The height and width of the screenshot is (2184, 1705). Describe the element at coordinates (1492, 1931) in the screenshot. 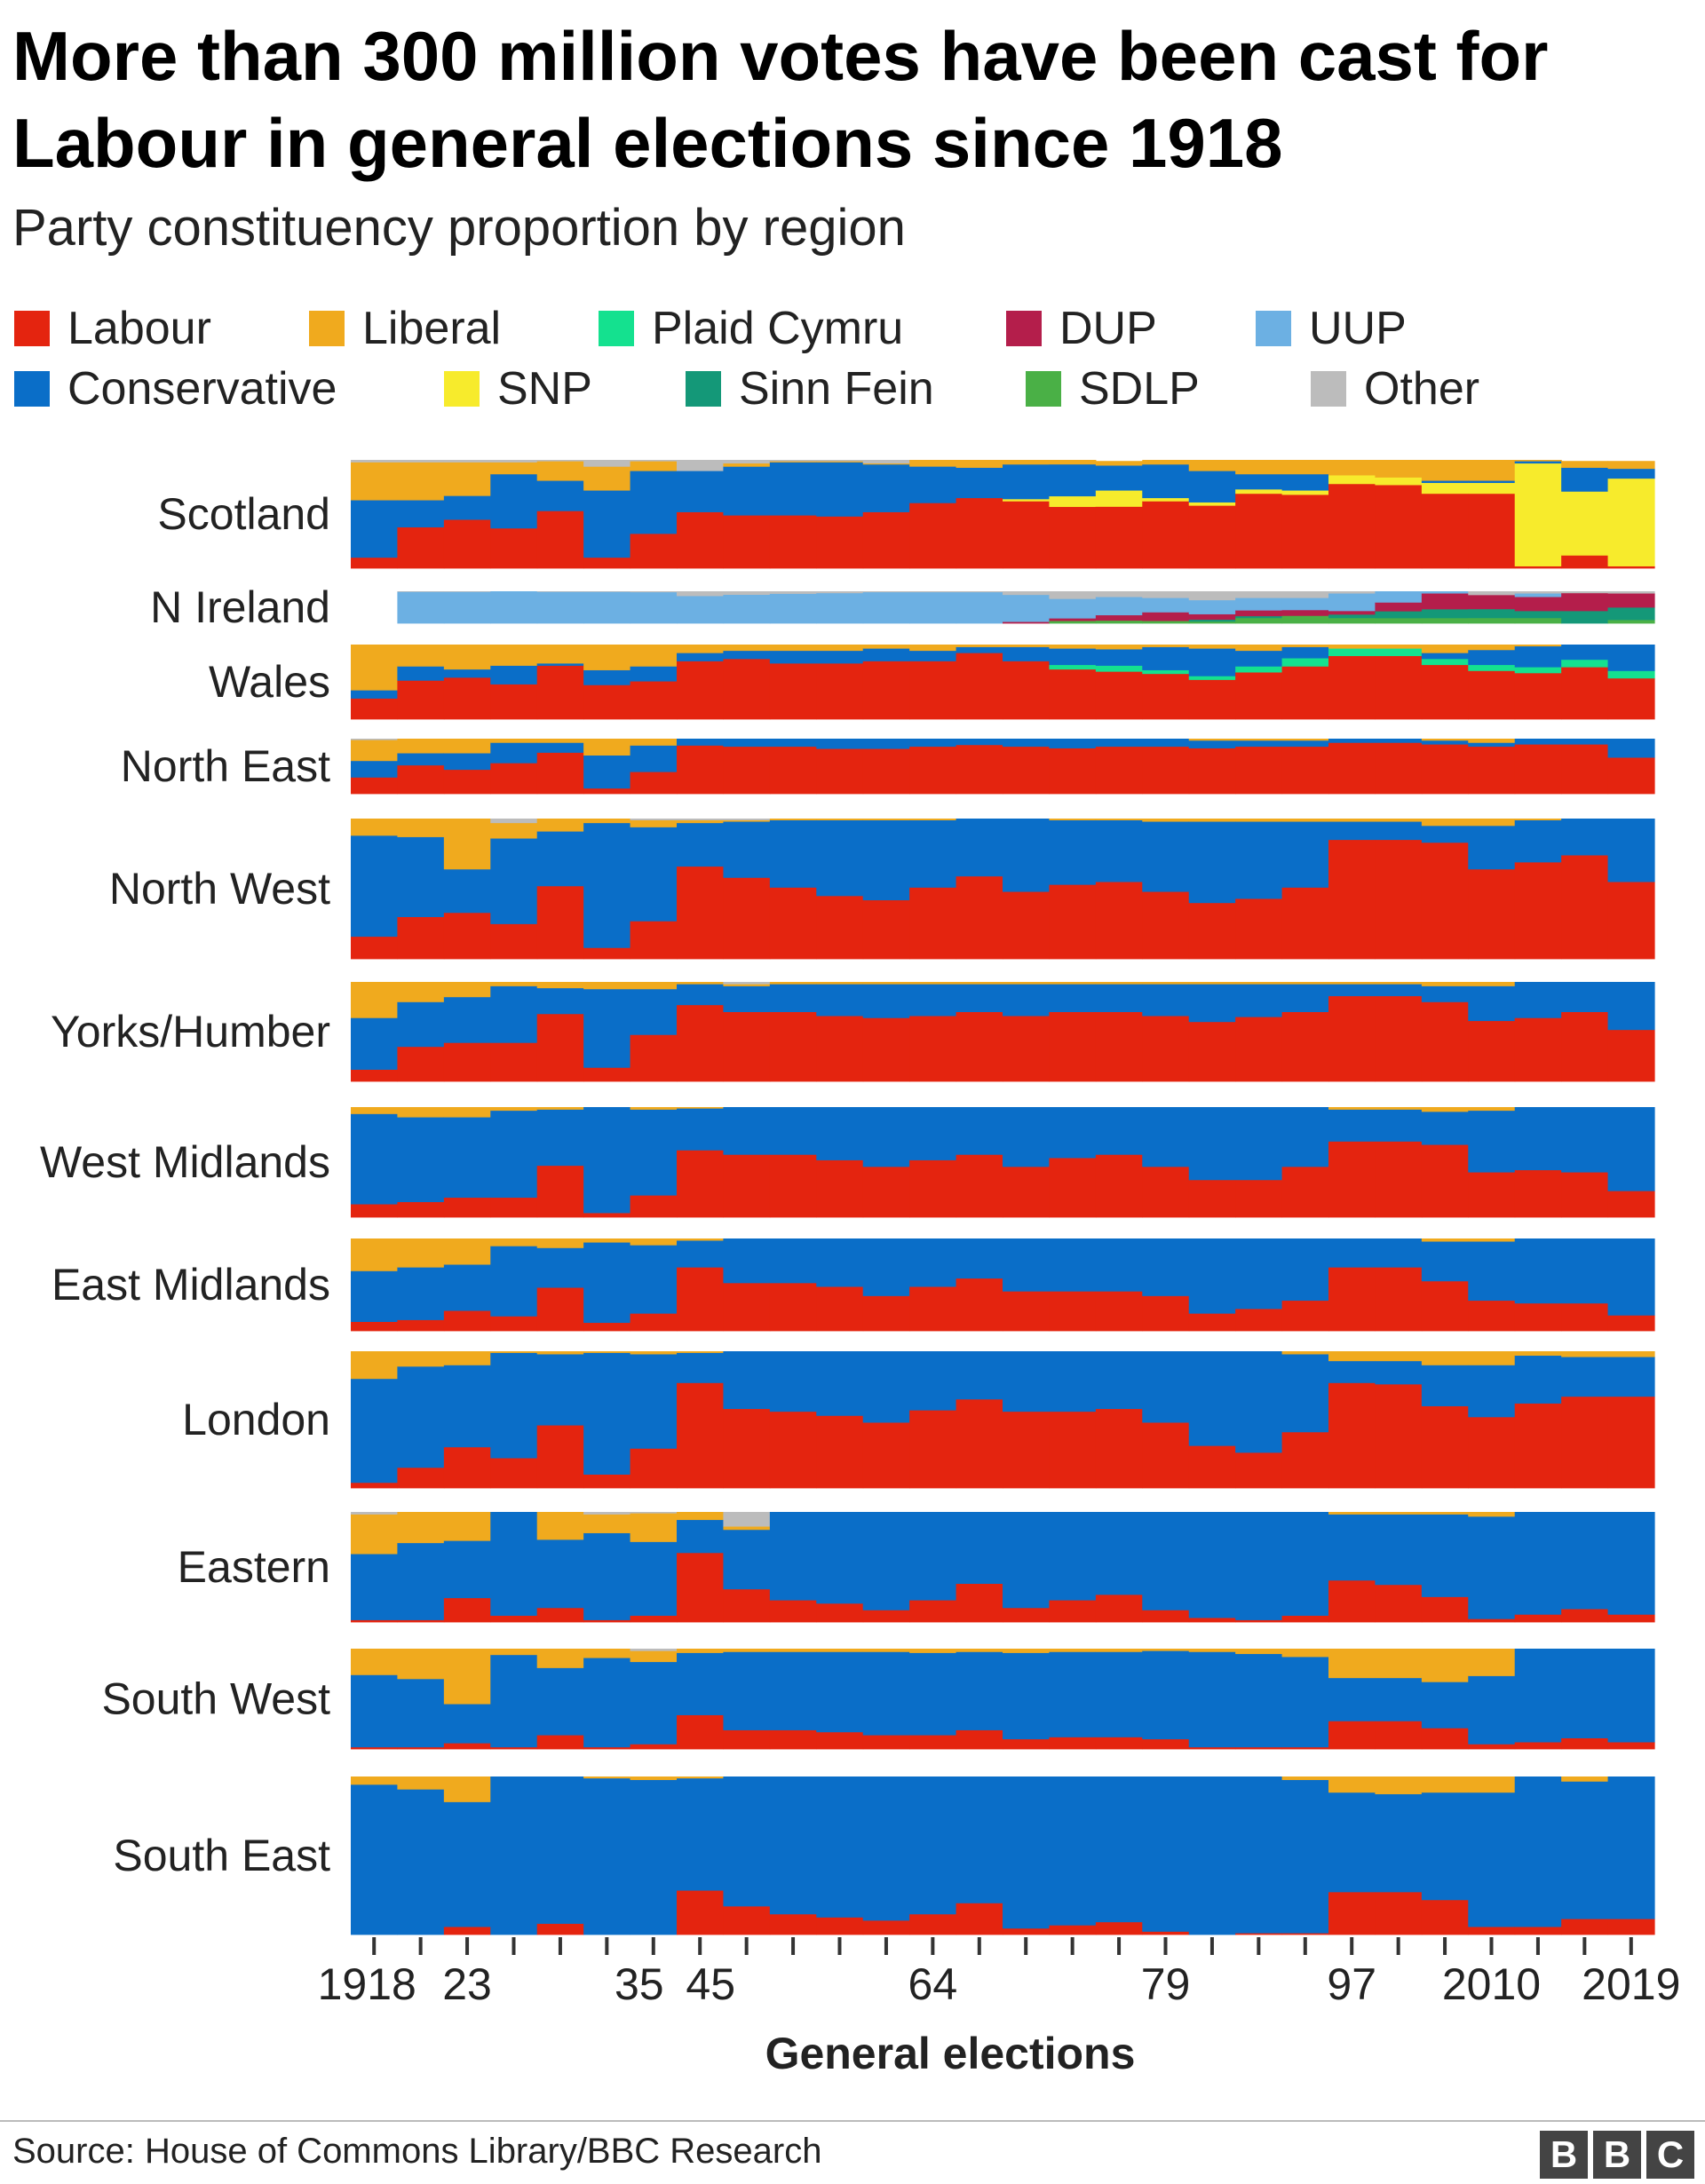

I see `bar-segment-south-east-labour-2010` at that location.